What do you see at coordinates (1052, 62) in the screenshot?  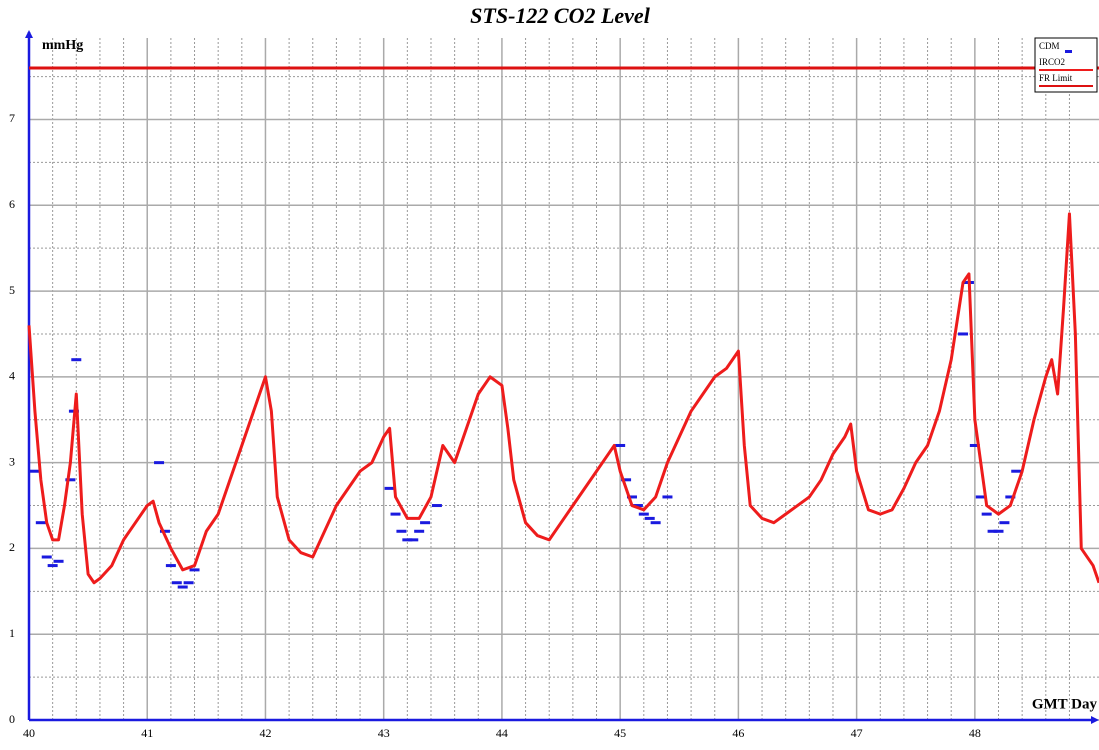 I see `legend-label: IRCO2` at bounding box center [1052, 62].